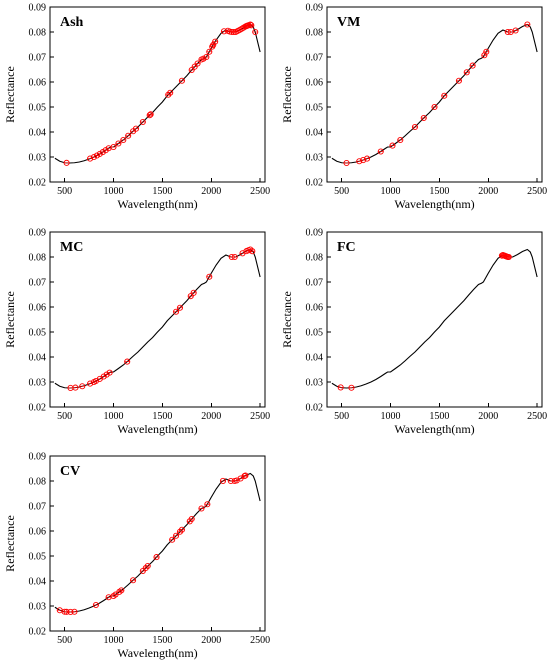 Image resolution: width=550 pixels, height=664 pixels. Describe the element at coordinates (315, 183) in the screenshot. I see `y-tick-label: 0.02` at that location.